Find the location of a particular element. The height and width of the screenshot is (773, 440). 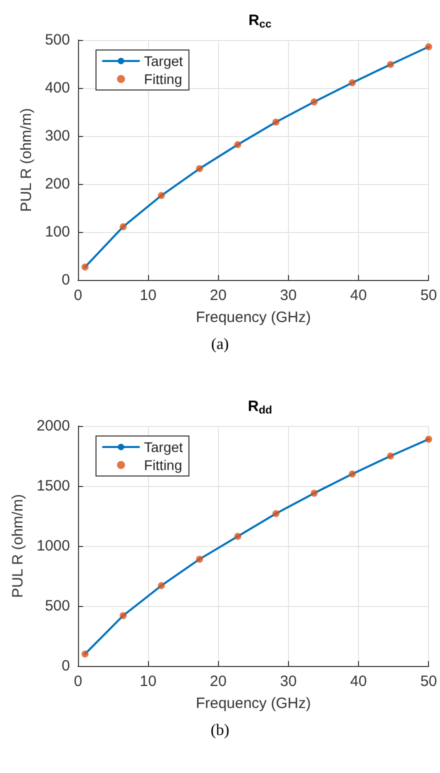

y-tick-label: 300 is located at coordinates (57, 136).